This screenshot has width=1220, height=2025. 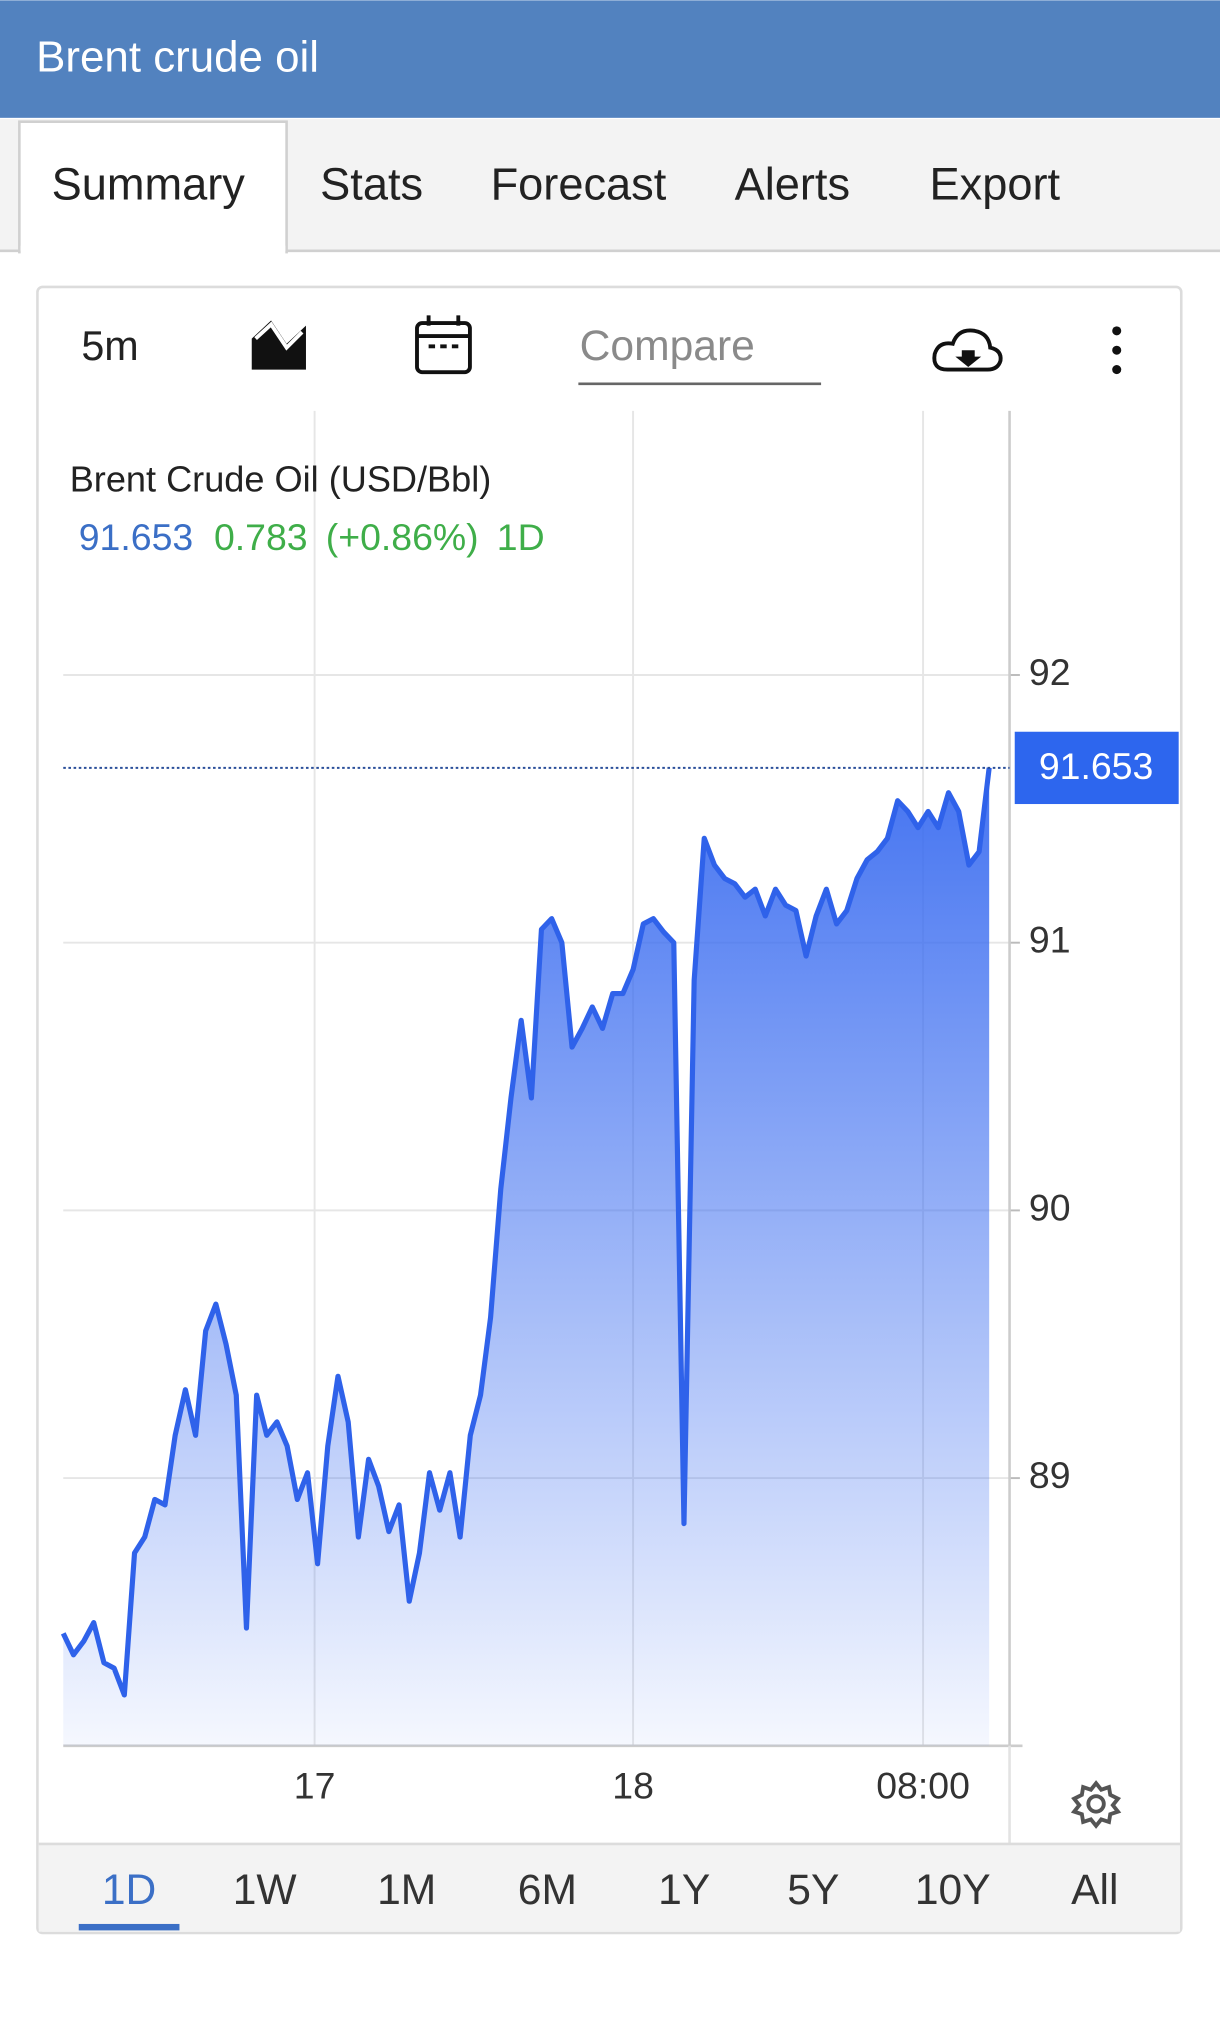 I want to click on x-tick-label: 17, so click(x=315, y=1785).